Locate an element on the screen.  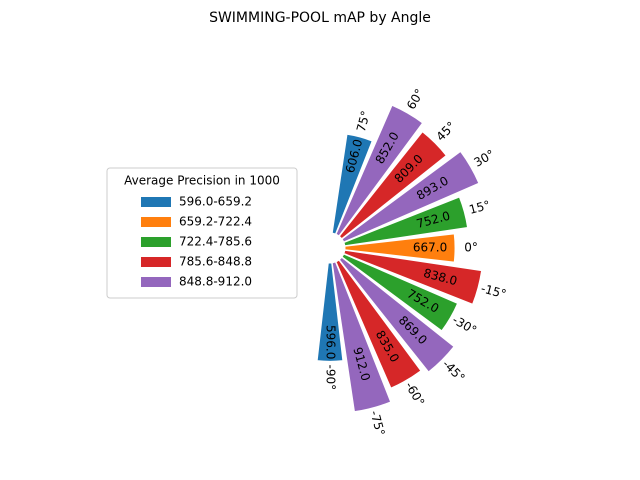
value-label: 596.0 is located at coordinates (331, 342).